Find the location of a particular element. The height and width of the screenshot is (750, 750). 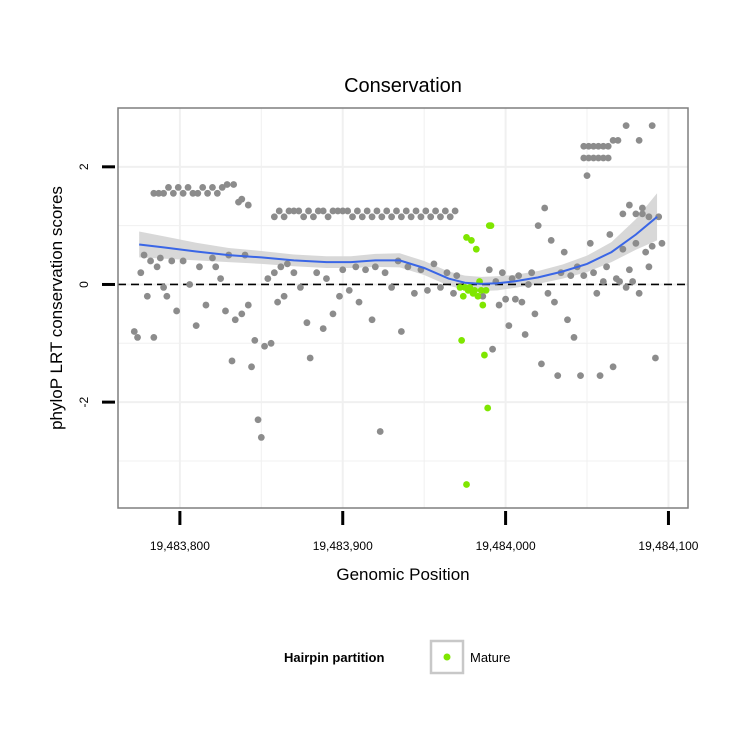

legend: Hairpin partition Mature is located at coordinates (397, 657).